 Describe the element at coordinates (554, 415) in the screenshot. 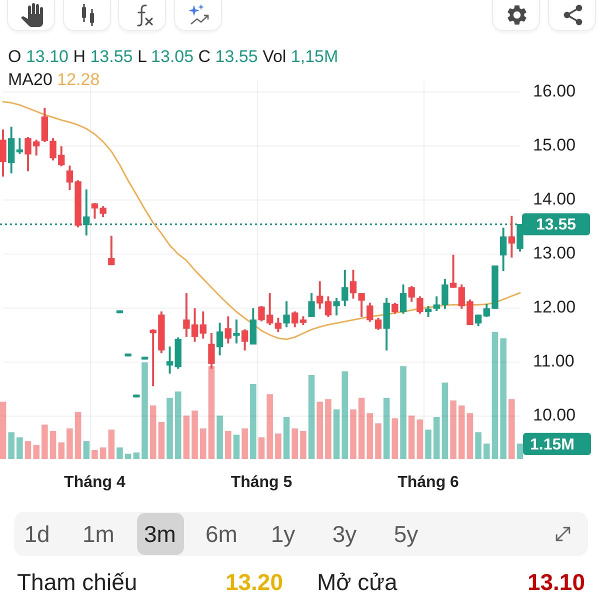

I see `y-tick-label: 10.00` at that location.